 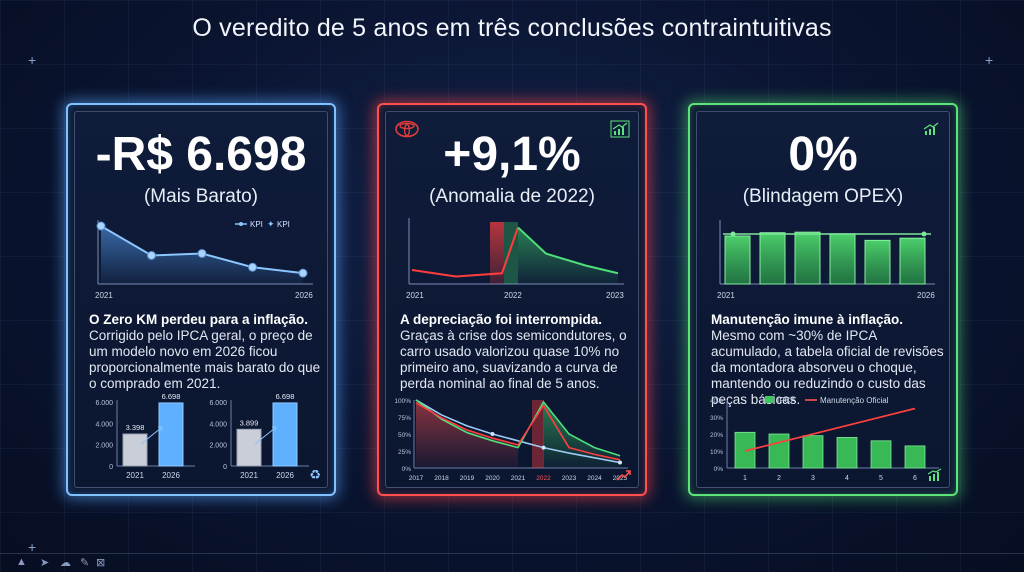 What do you see at coordinates (204, 259) in the screenshot?
I see `price-kpi-line-chart: KPI ✦ KPI 2021 2026` at bounding box center [204, 259].